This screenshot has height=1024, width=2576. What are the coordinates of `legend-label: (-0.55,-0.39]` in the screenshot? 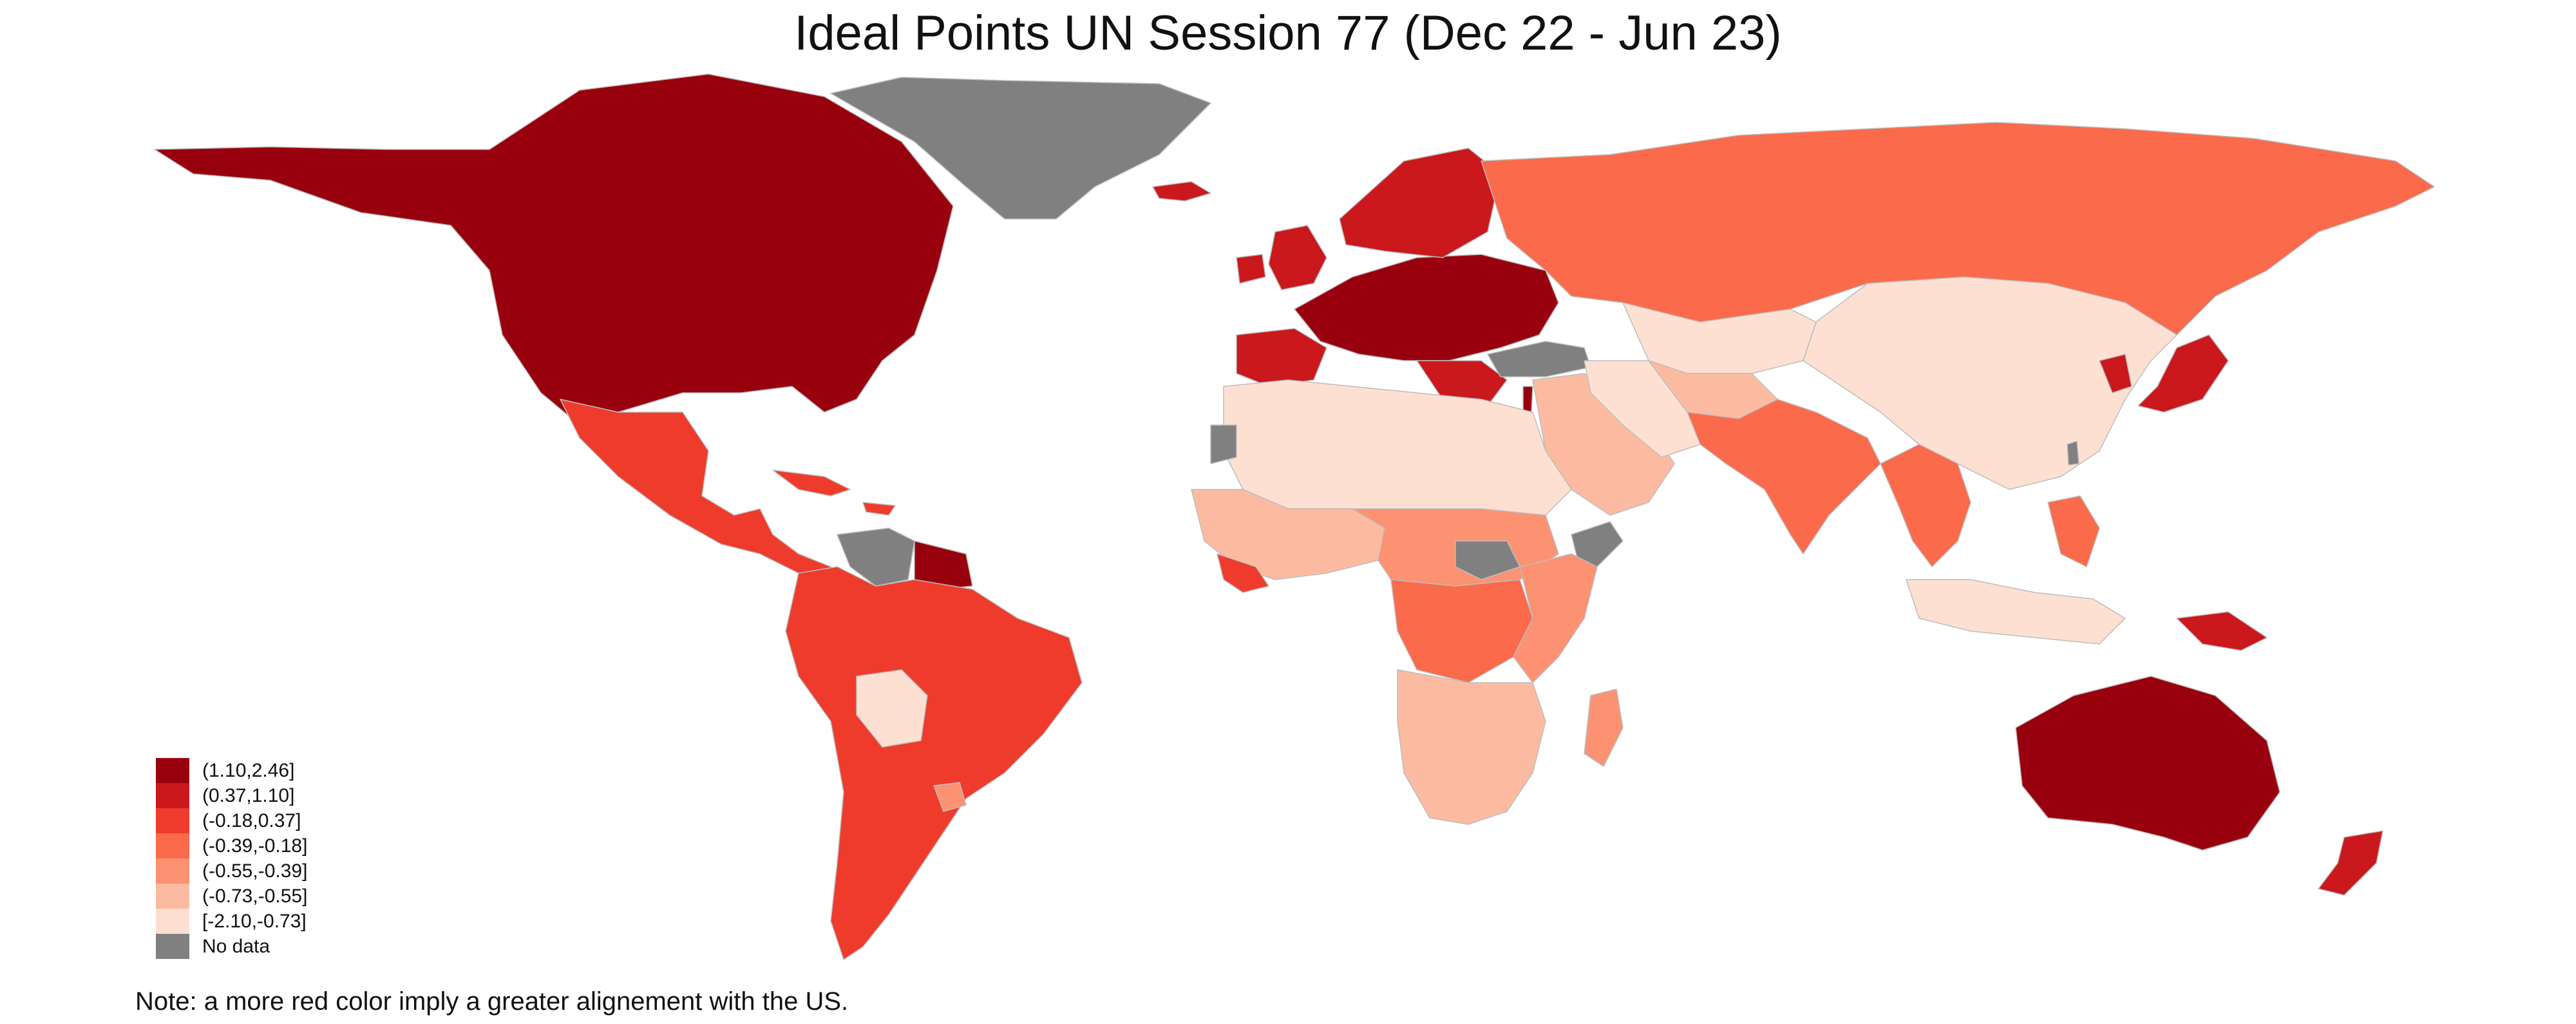 It's located at (255, 871).